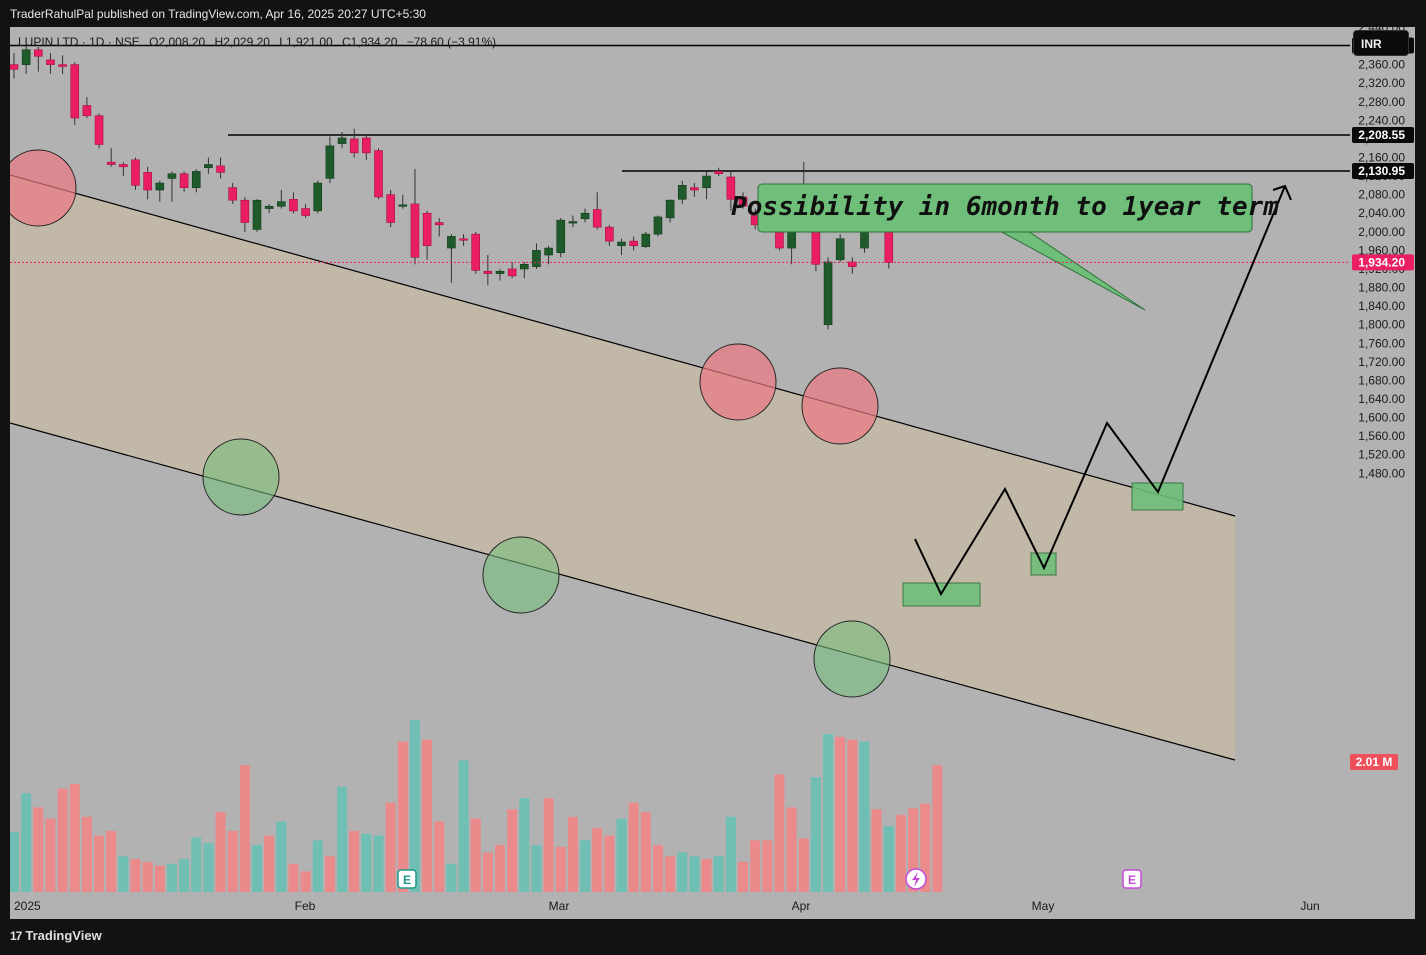 The image size is (1426, 955). I want to click on lightning-icon, so click(916, 879).